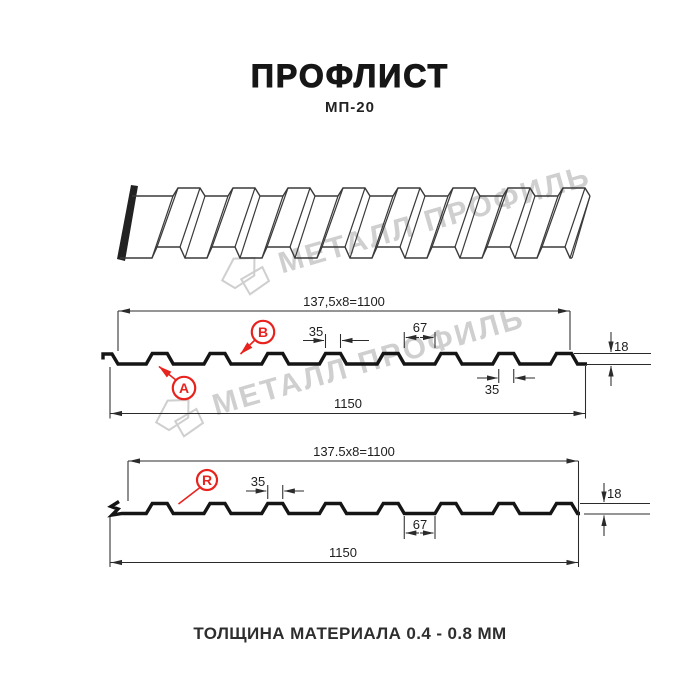 This screenshot has height=700, width=700. Describe the element at coordinates (361, 192) in the screenshot. I see `sheet-far-edge-profile` at that location.